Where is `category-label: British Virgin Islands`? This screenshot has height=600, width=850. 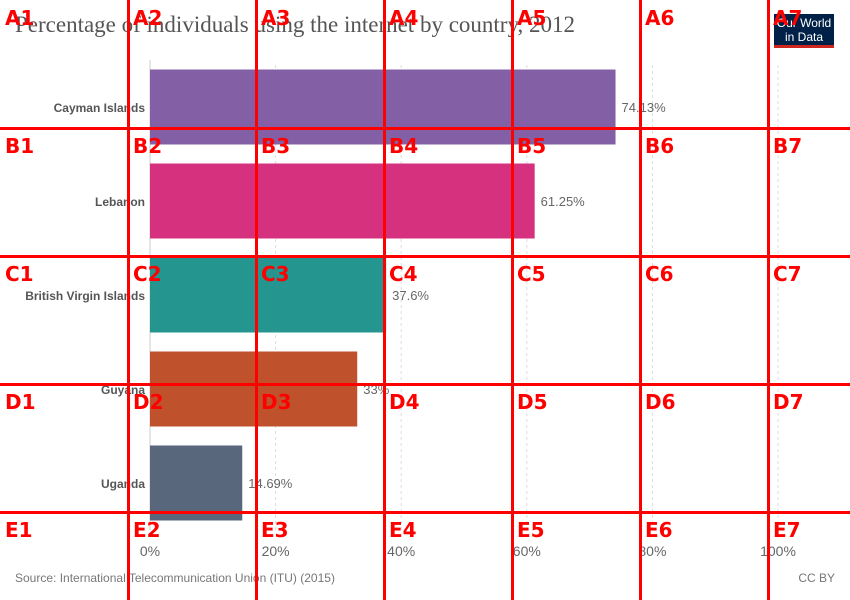
category-label: British Virgin Islands is located at coordinates (85, 296).